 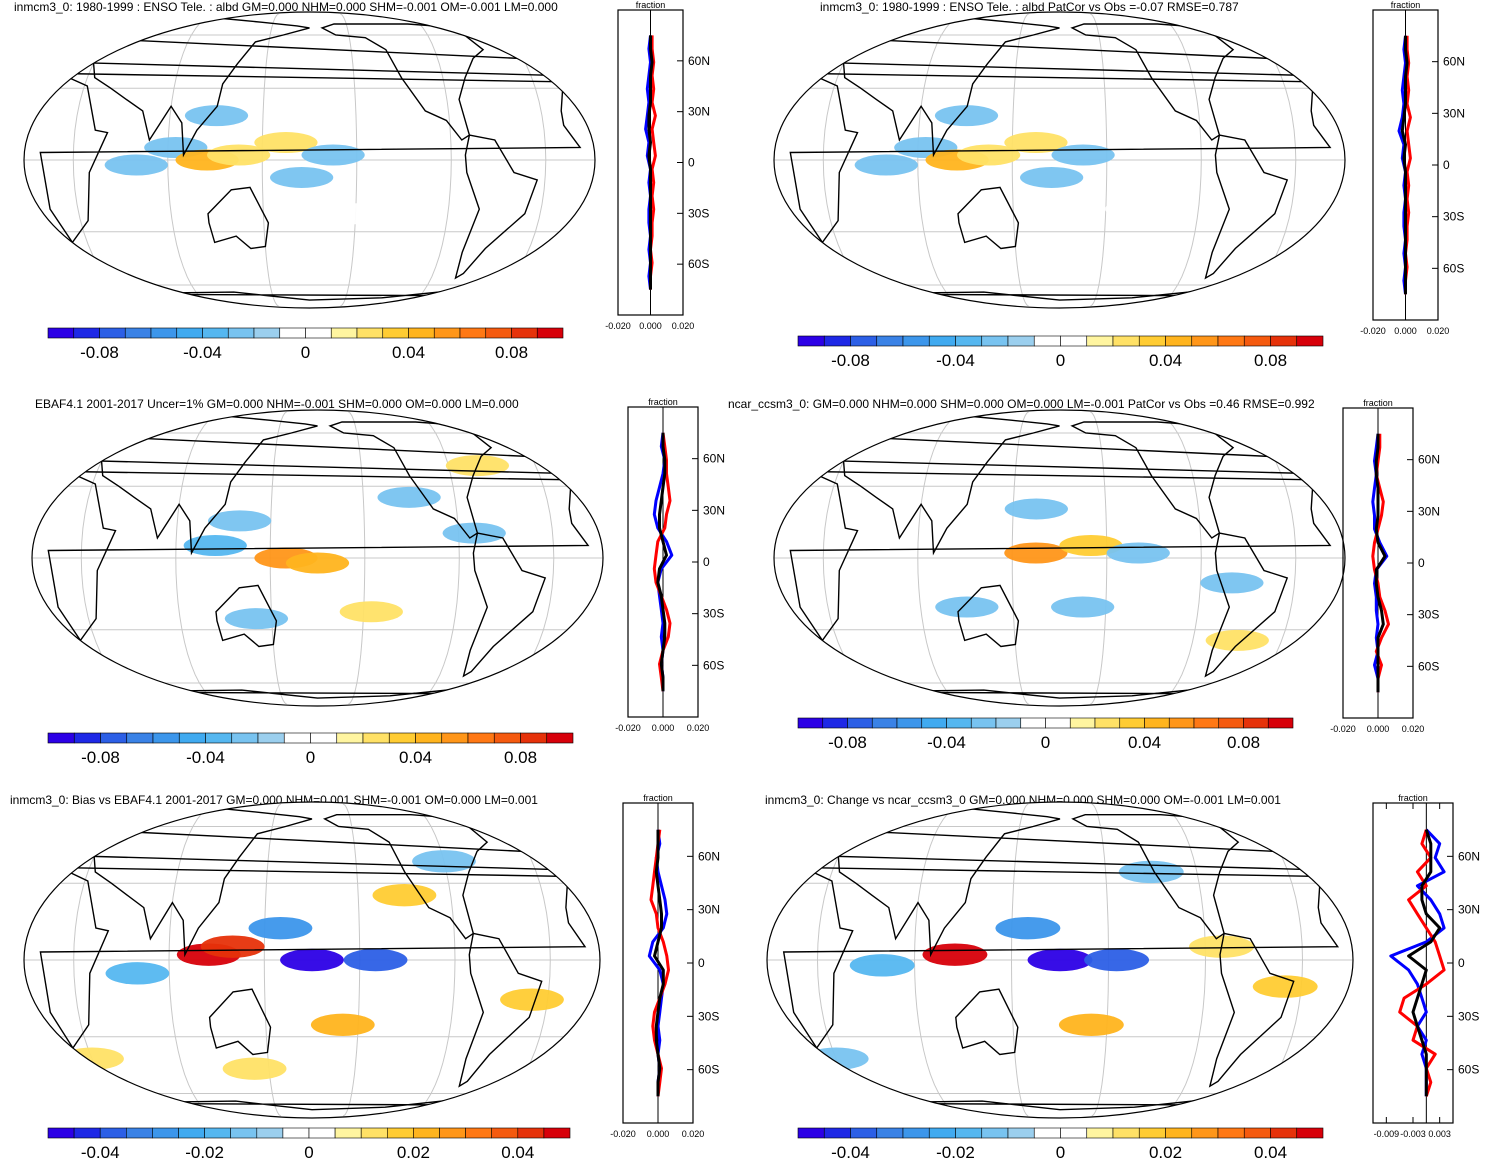 I want to click on zonal-mean-plot: fraction -0.009 -0.003 0.003 60N 30N 0 30S 60S, so click(x=1426, y=966).